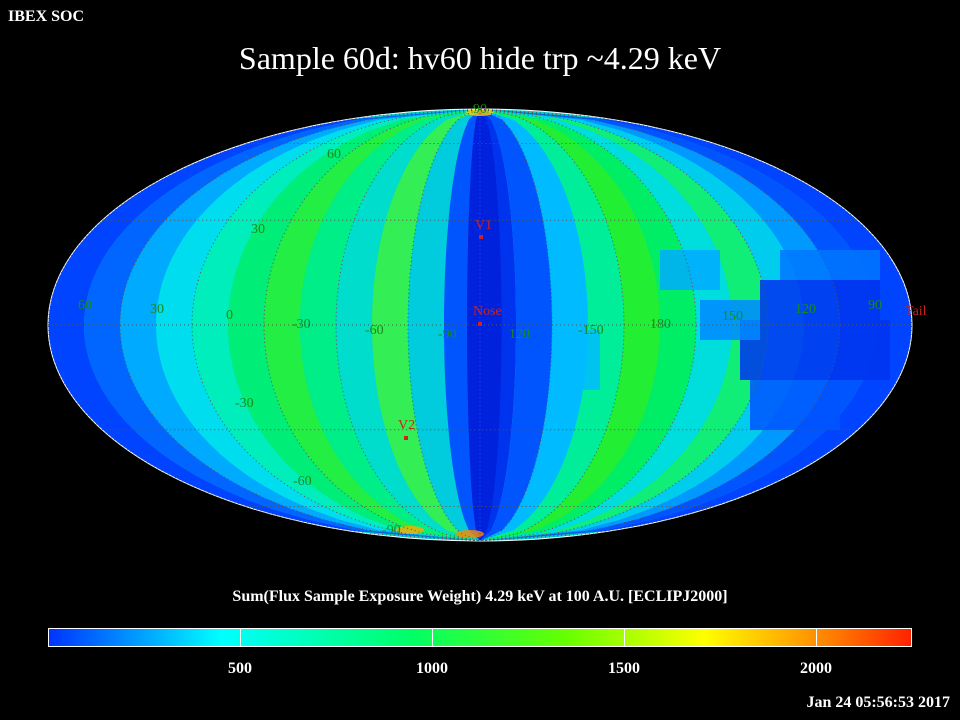  Describe the element at coordinates (432, 668) in the screenshot. I see `colorbar-label-1000: 1000` at that location.